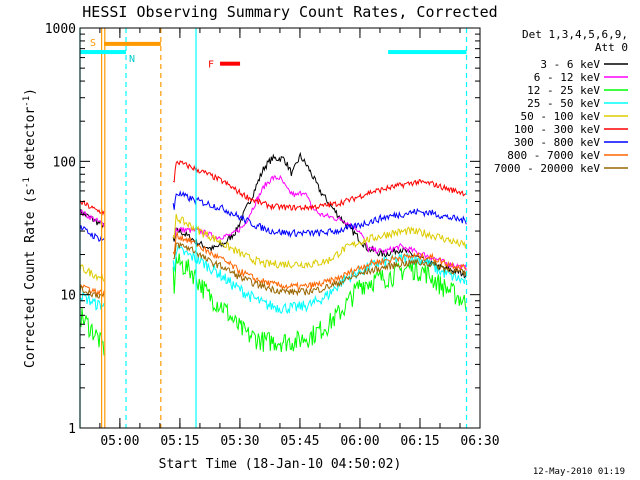  I want to click on legend-label-6: 300 - 800 keV, so click(557, 142).